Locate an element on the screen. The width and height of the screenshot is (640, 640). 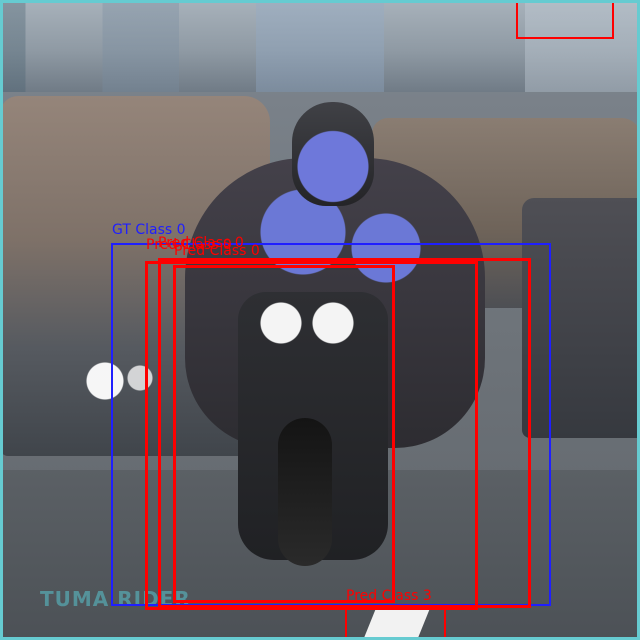
front-wheel is located at coordinates (305, 492).